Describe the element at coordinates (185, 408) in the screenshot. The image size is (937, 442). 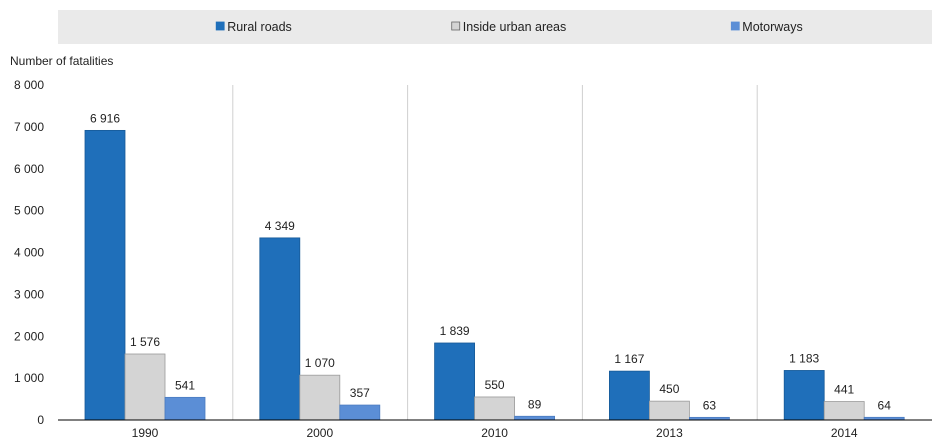
I see `bar-motorways-1990` at that location.